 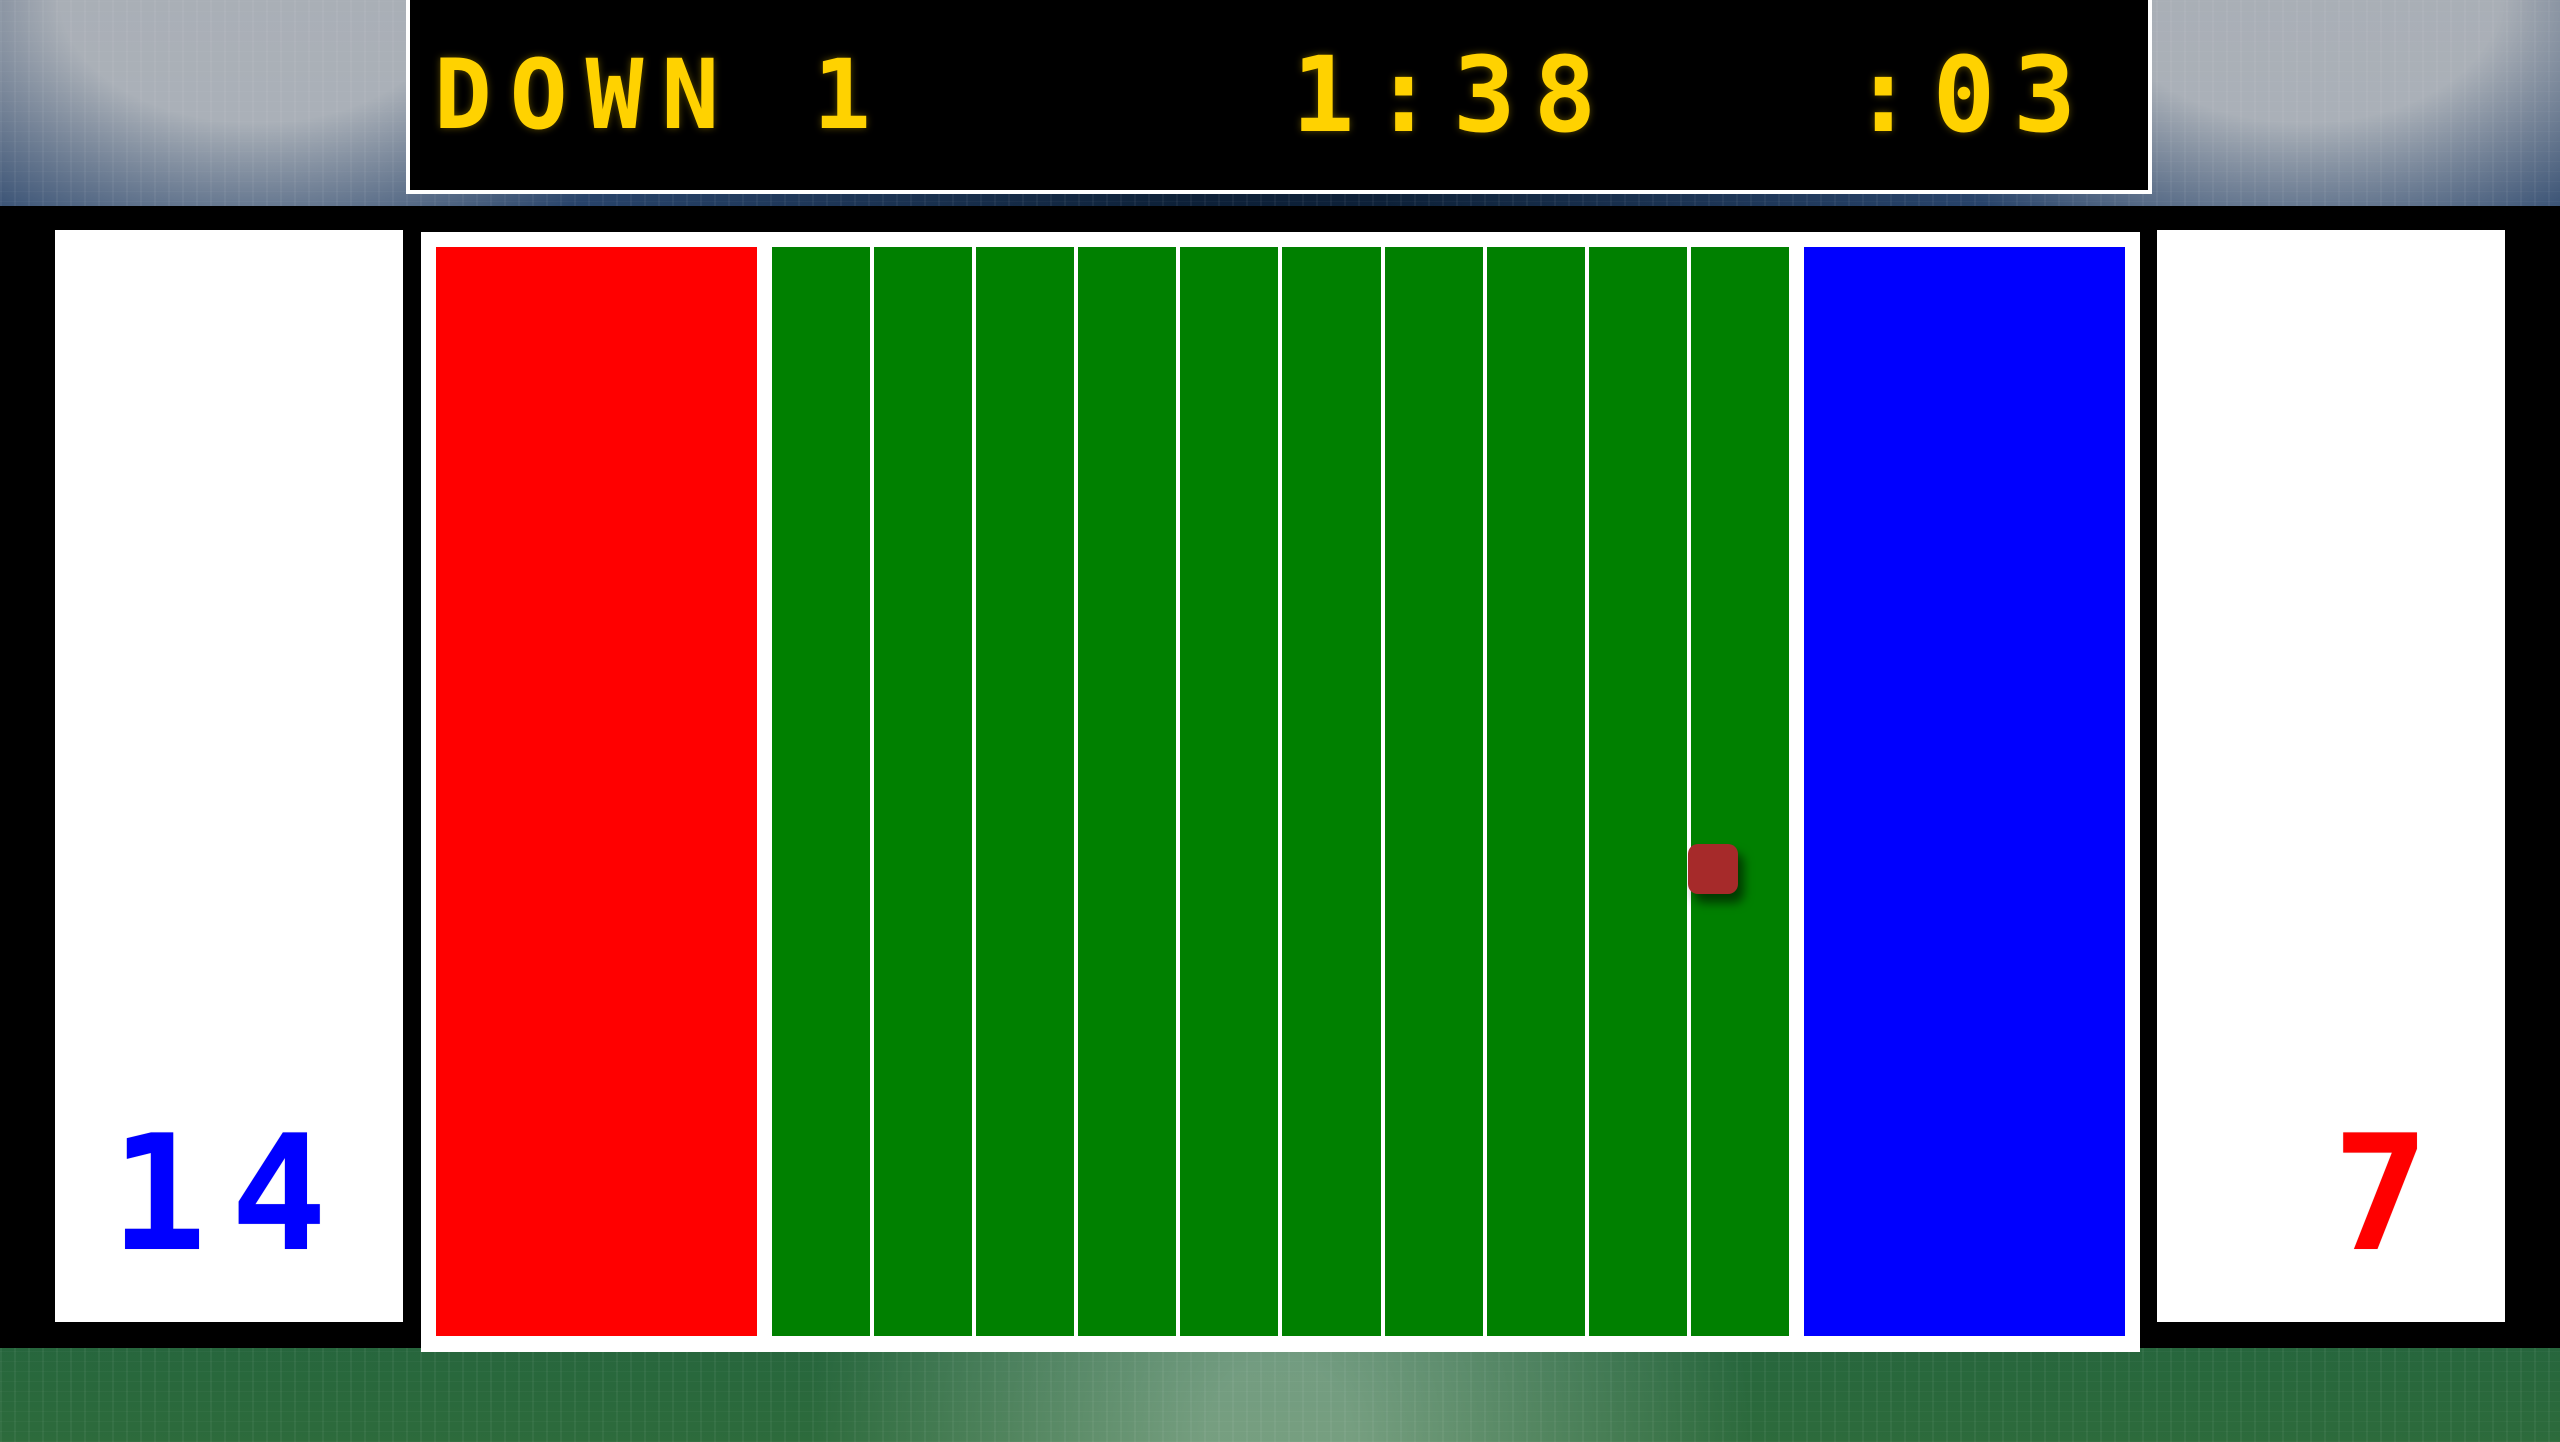 I want to click on game-clock: 1:38, so click(x=1453, y=95).